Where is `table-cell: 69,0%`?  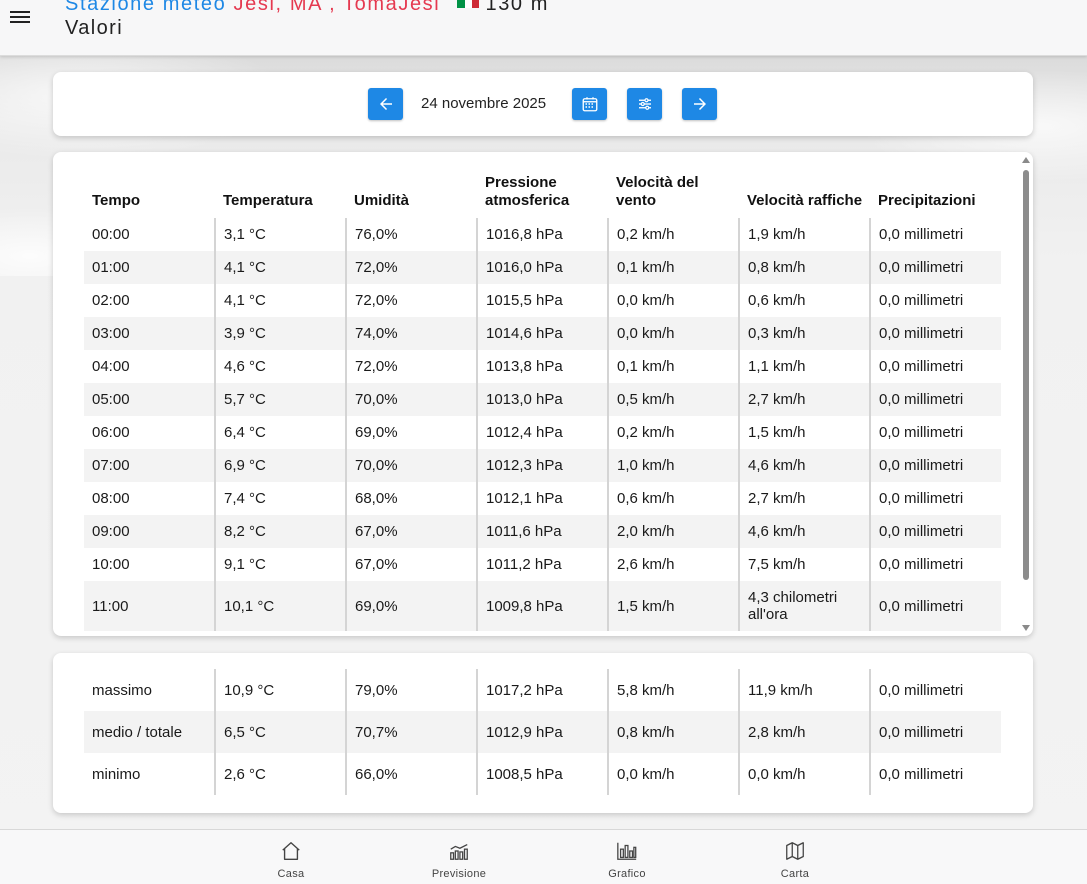
table-cell: 69,0% is located at coordinates (411, 606).